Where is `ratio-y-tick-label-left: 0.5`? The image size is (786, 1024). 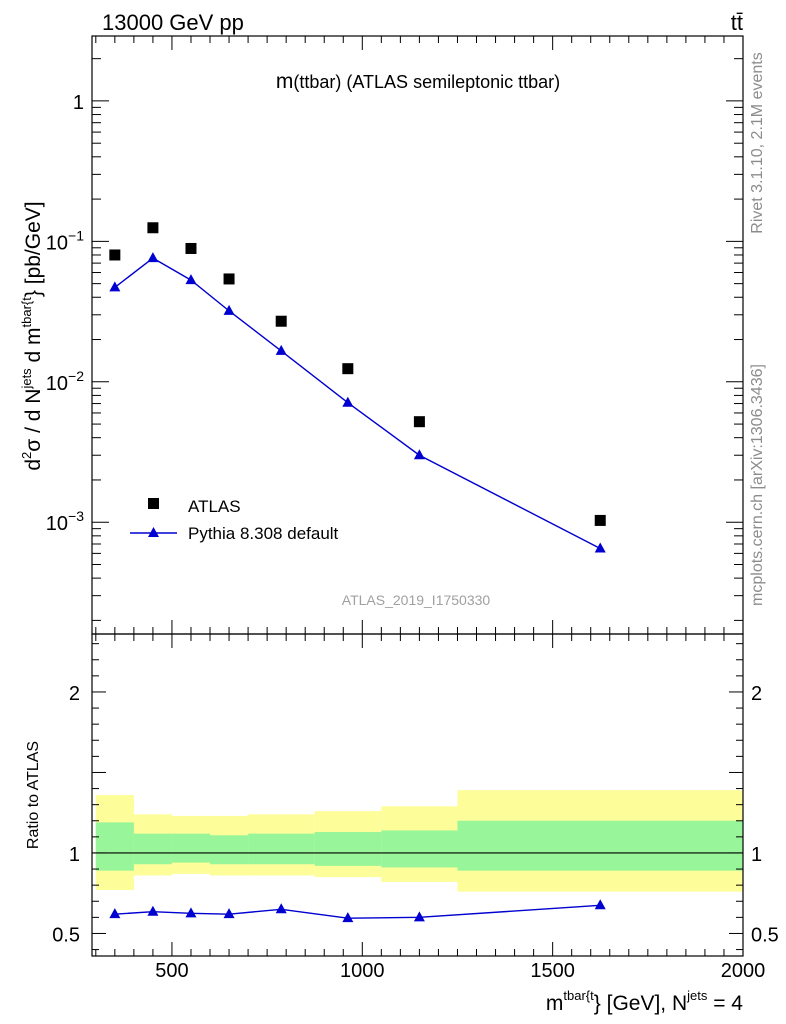 ratio-y-tick-label-left: 0.5 is located at coordinates (66, 935).